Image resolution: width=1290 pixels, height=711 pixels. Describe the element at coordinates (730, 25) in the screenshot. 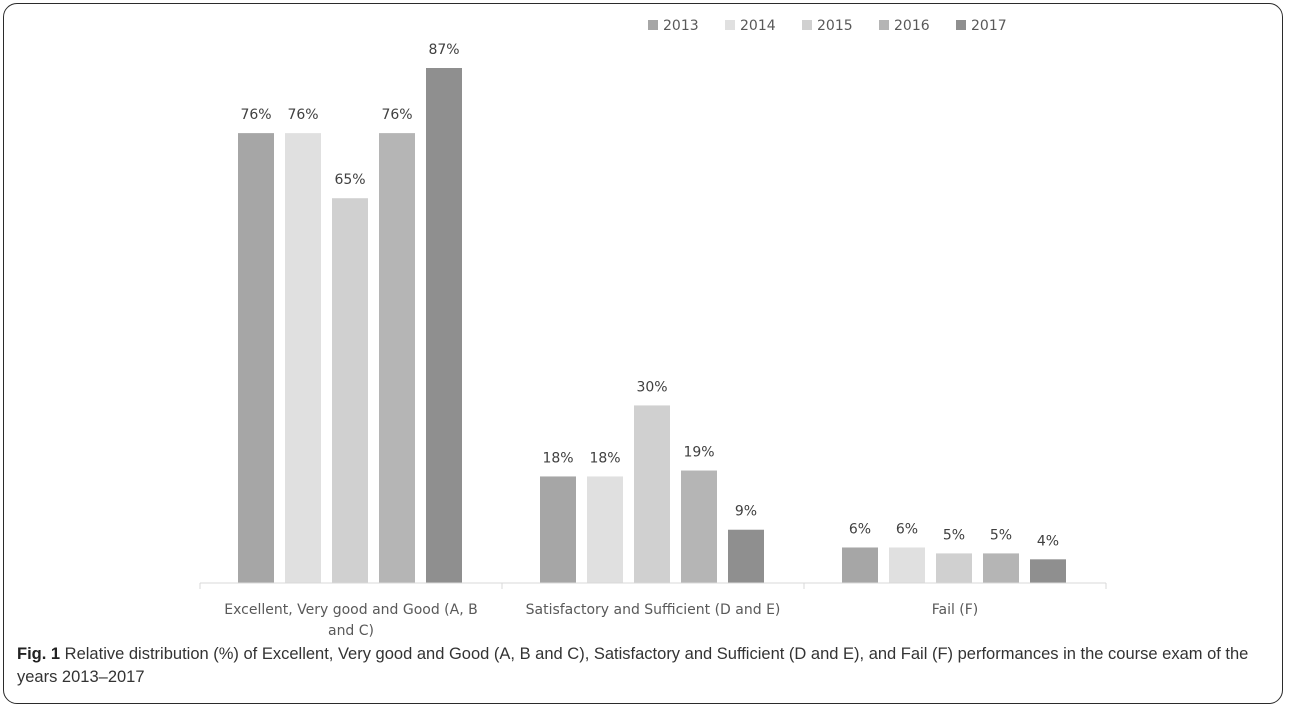

I see `legend-swatch-2014` at that location.